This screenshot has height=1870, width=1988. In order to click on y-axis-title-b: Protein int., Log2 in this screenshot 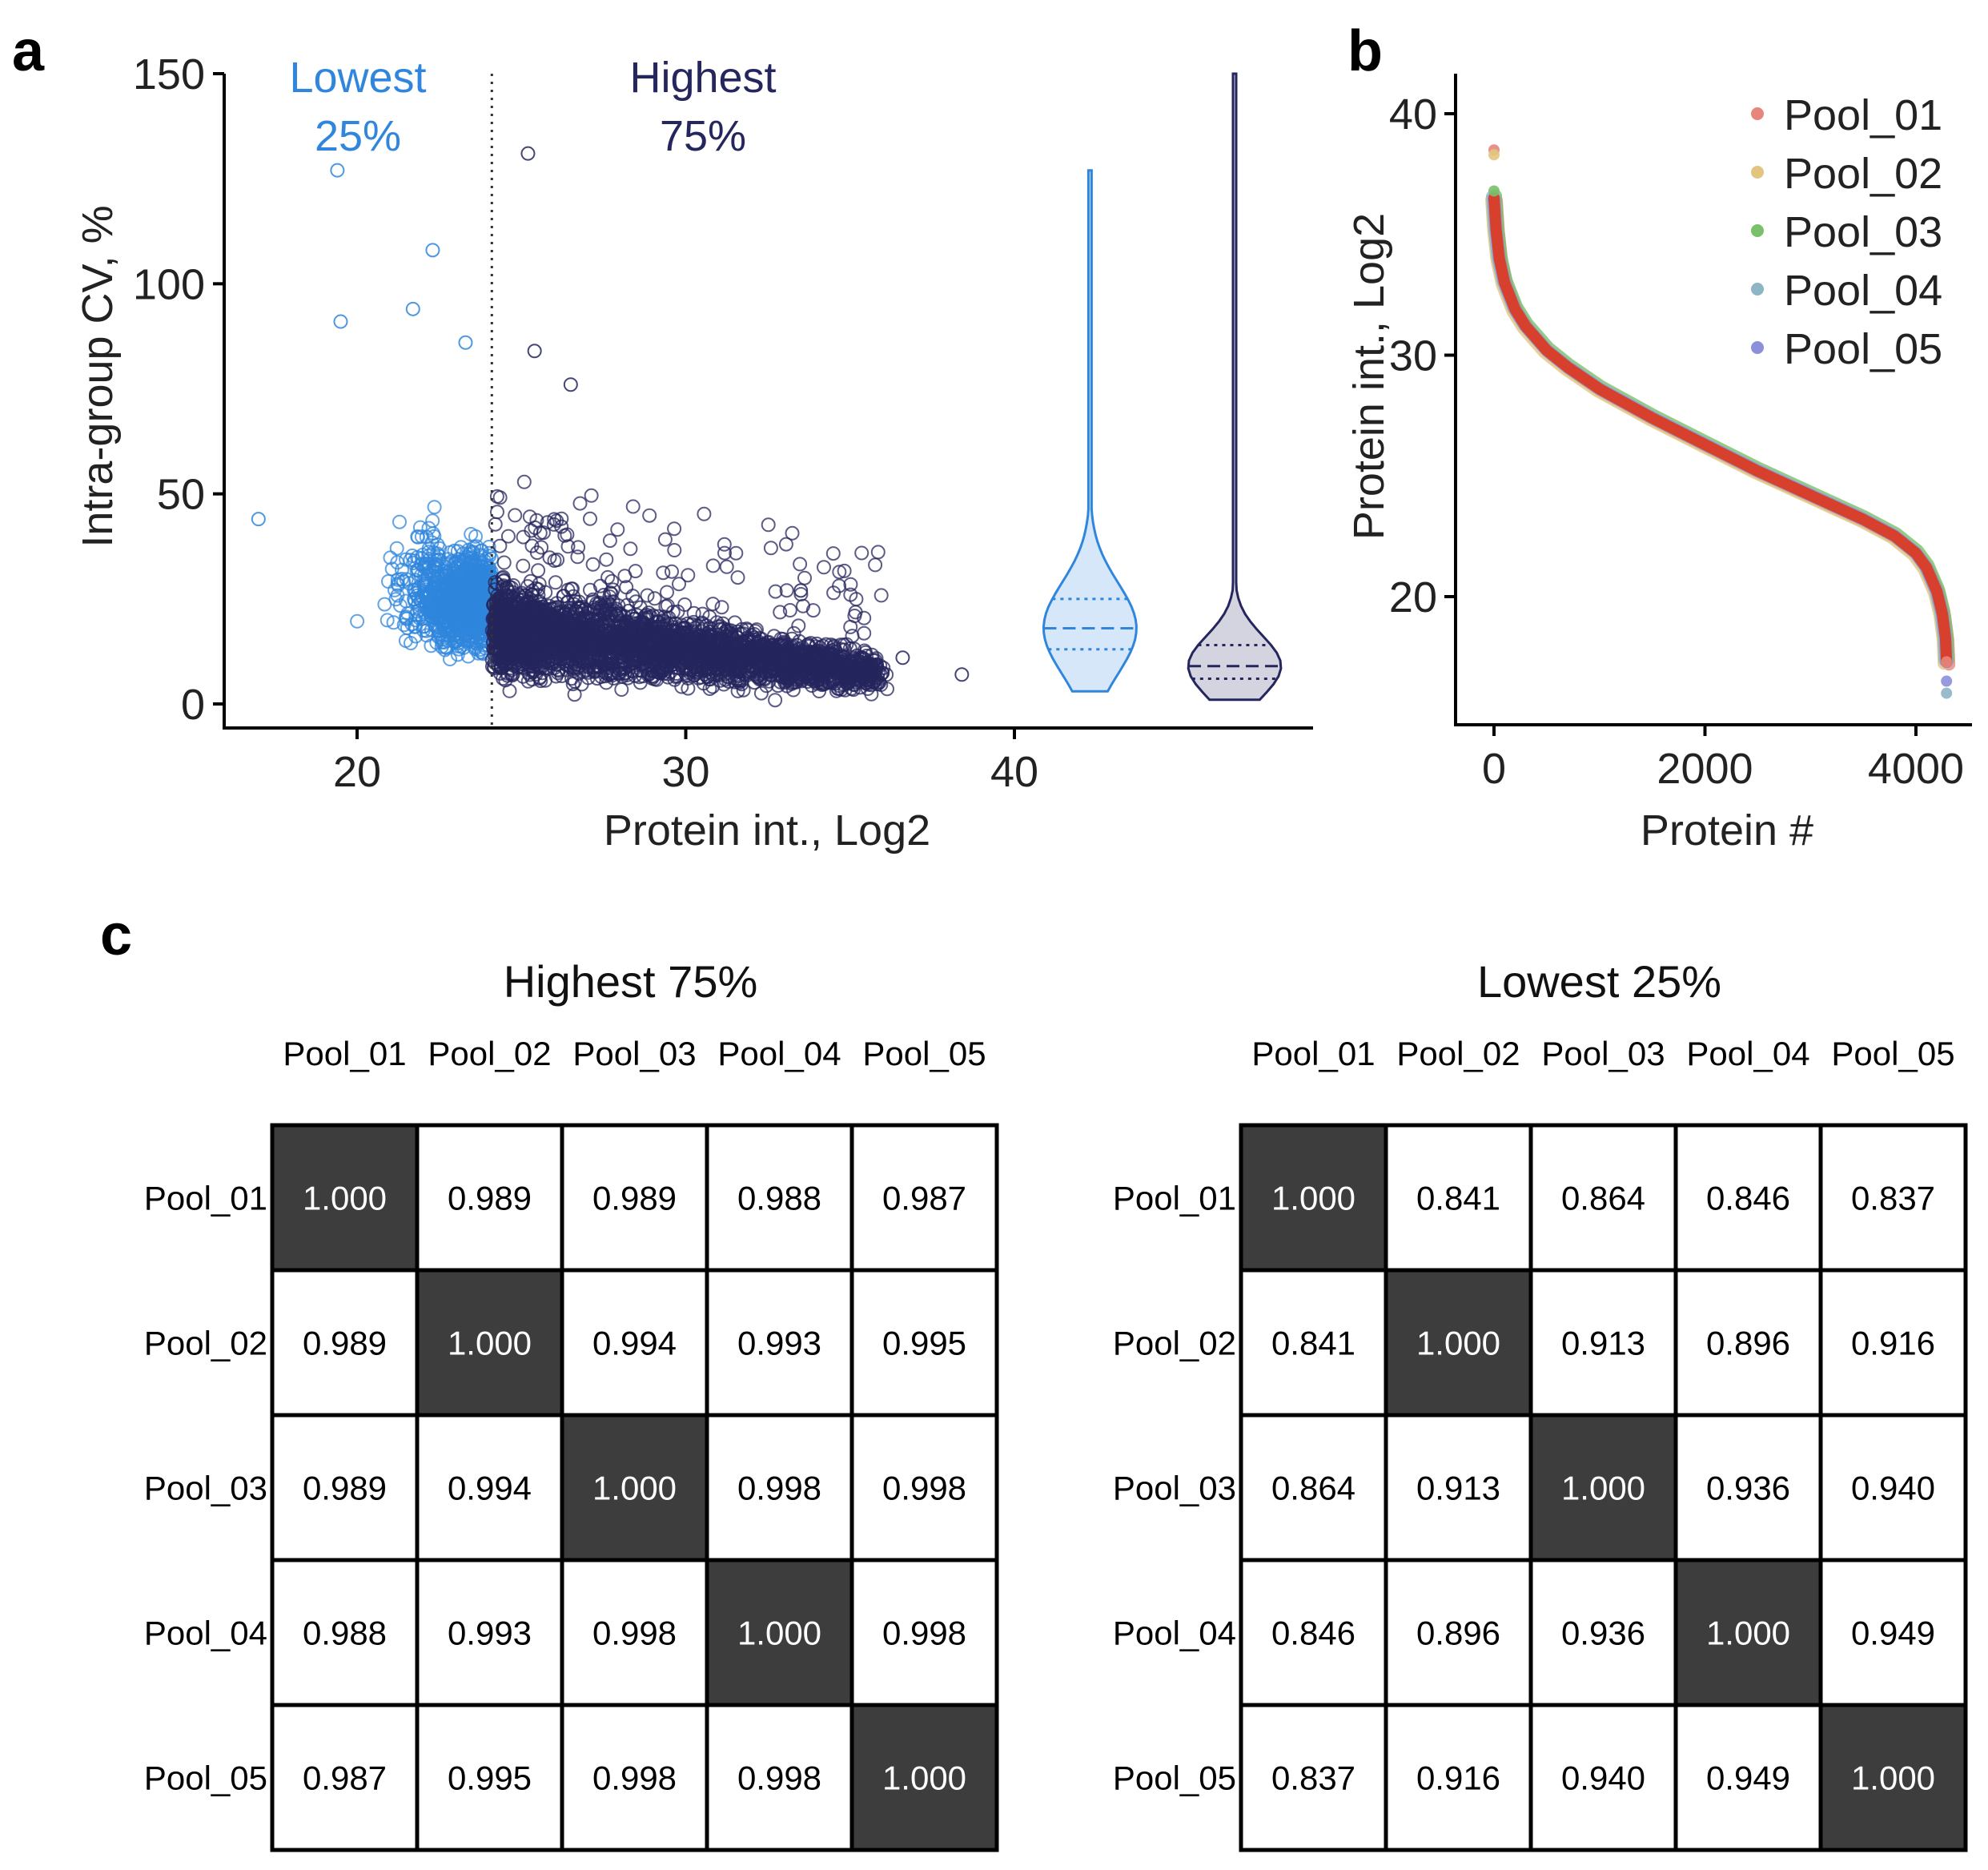, I will do `click(1369, 377)`.